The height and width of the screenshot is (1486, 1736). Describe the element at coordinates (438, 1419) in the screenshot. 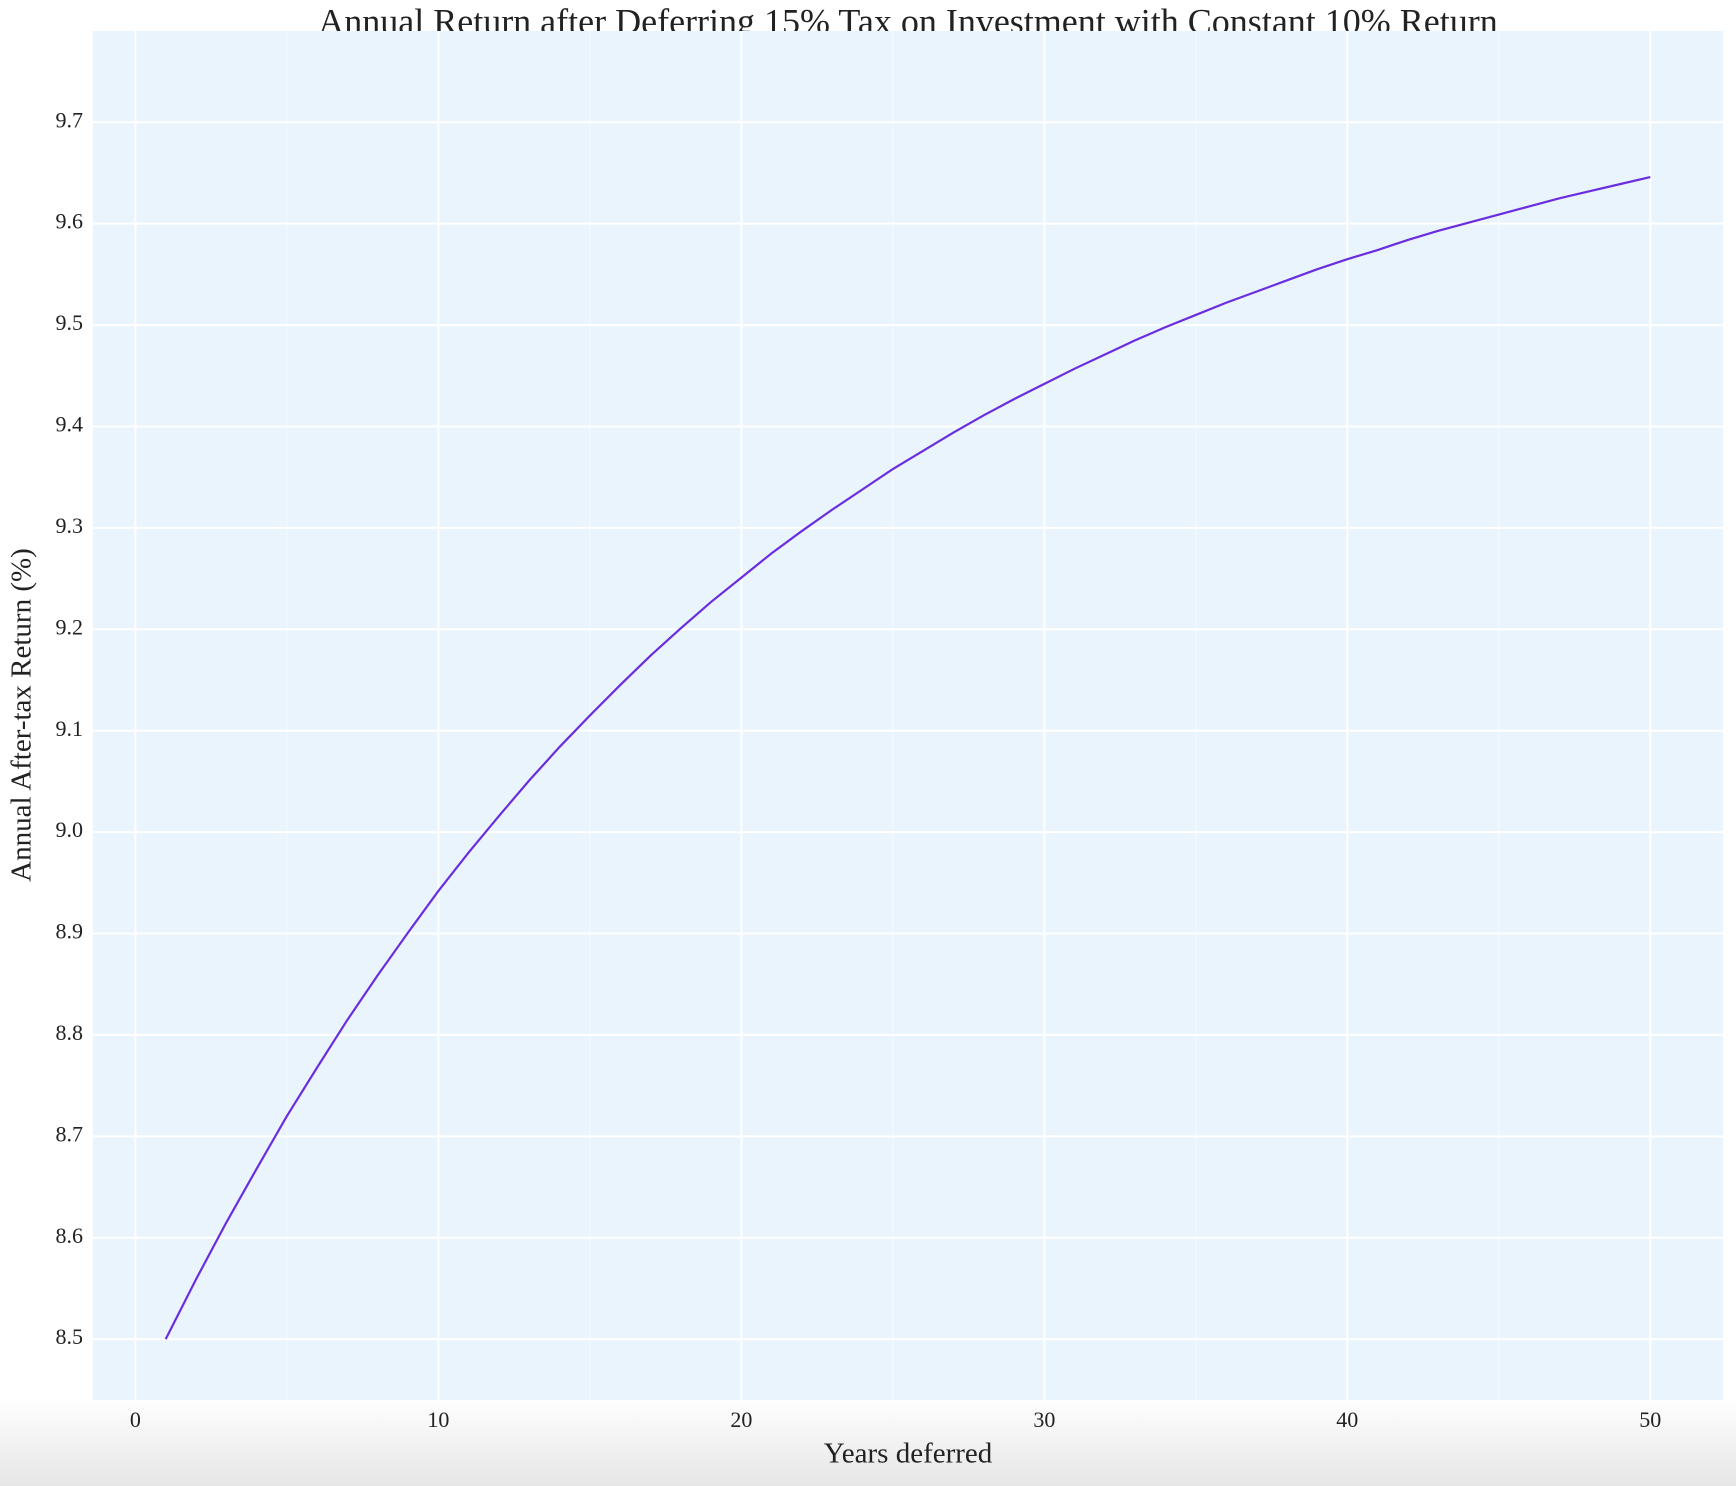

I see `x-tick-label: 10` at that location.